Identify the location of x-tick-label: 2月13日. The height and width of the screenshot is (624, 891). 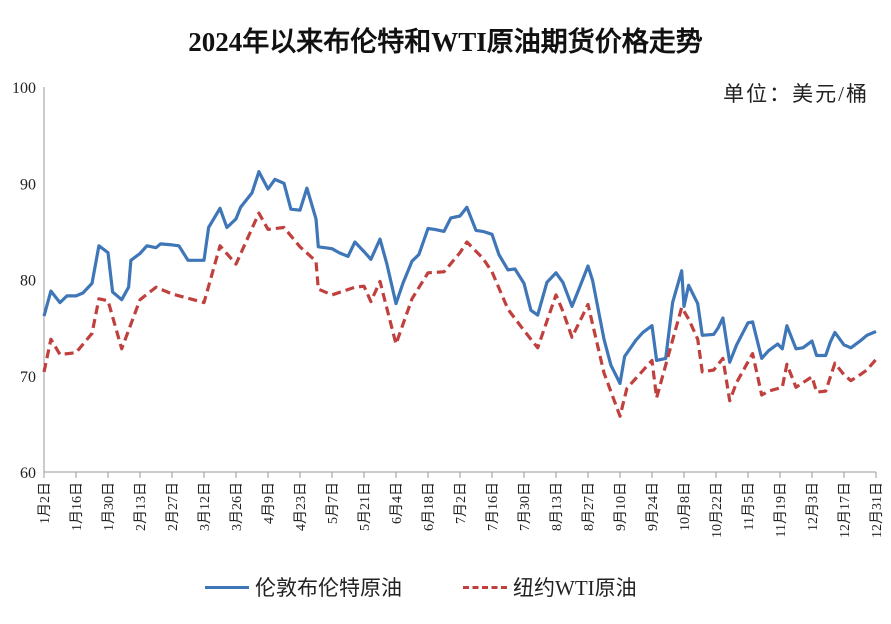
(141, 506).